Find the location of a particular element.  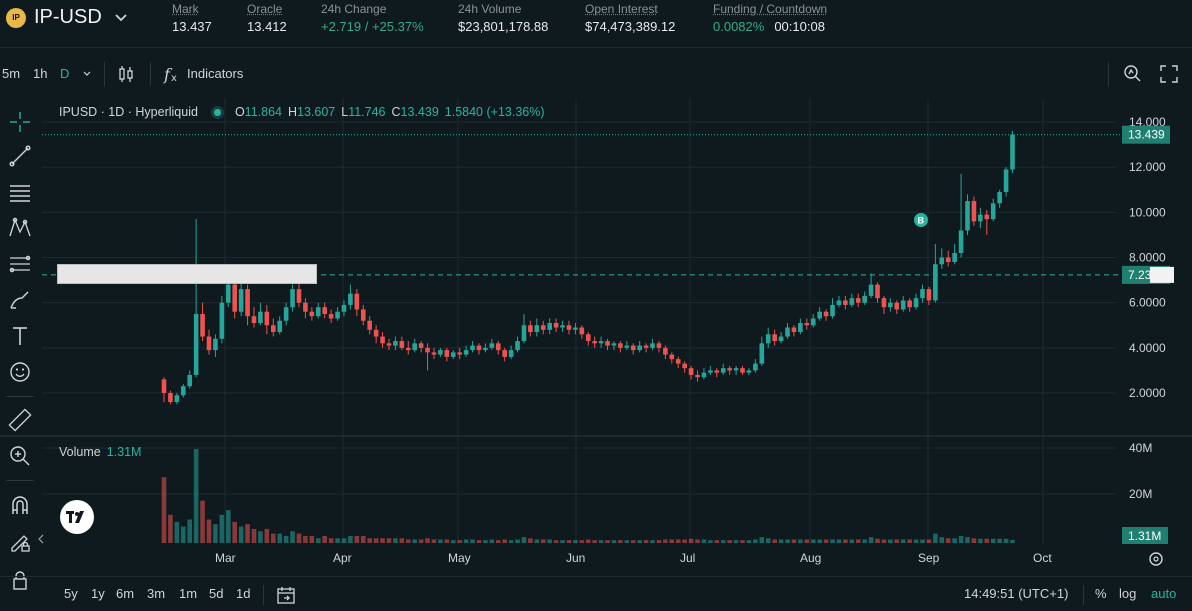

stat-oracle: Oracle 13.412 is located at coordinates (267, 18).